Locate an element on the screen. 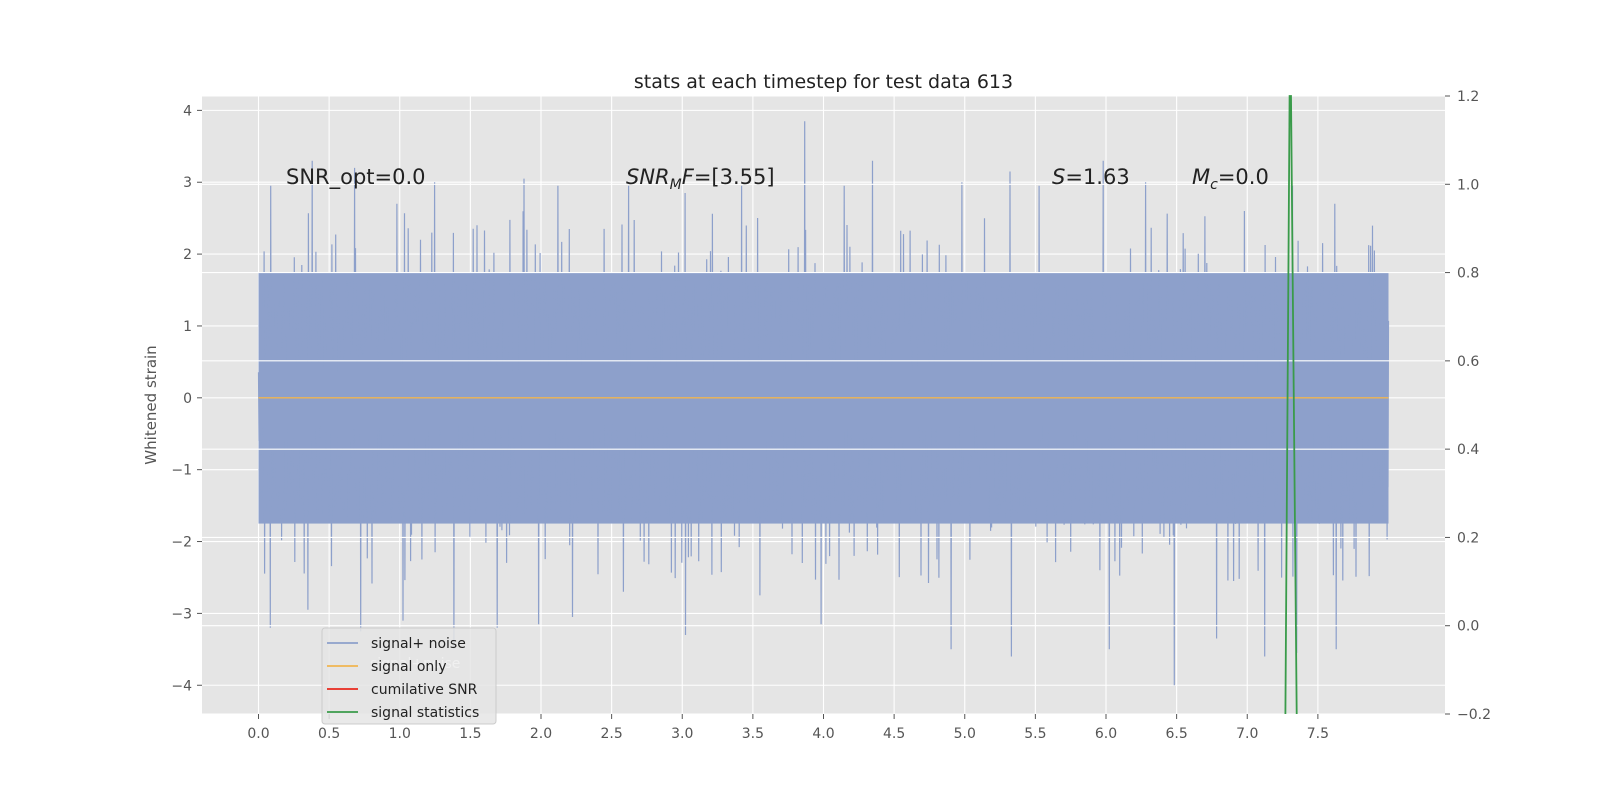 This screenshot has height=800, width=1600. x-tick-label: 3.5 is located at coordinates (753, 734).